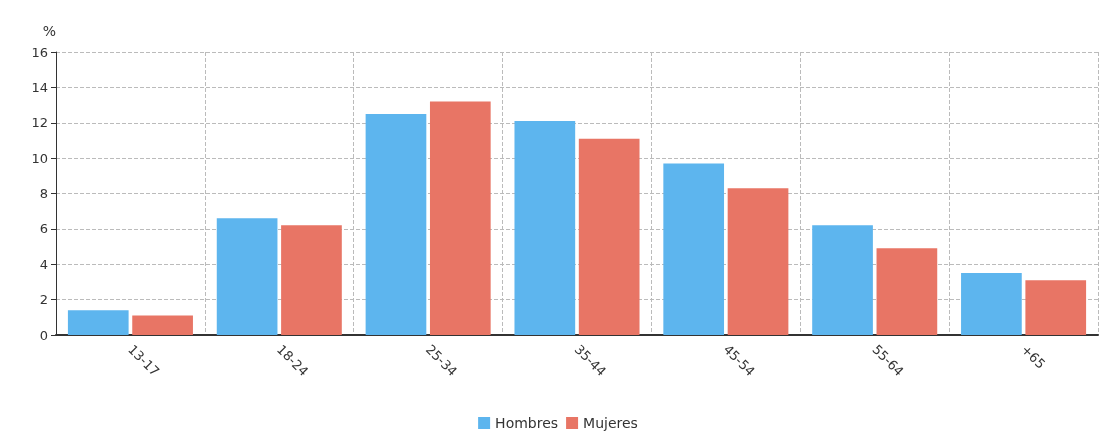  I want to click on y-tick-label: 16, so click(39, 52).